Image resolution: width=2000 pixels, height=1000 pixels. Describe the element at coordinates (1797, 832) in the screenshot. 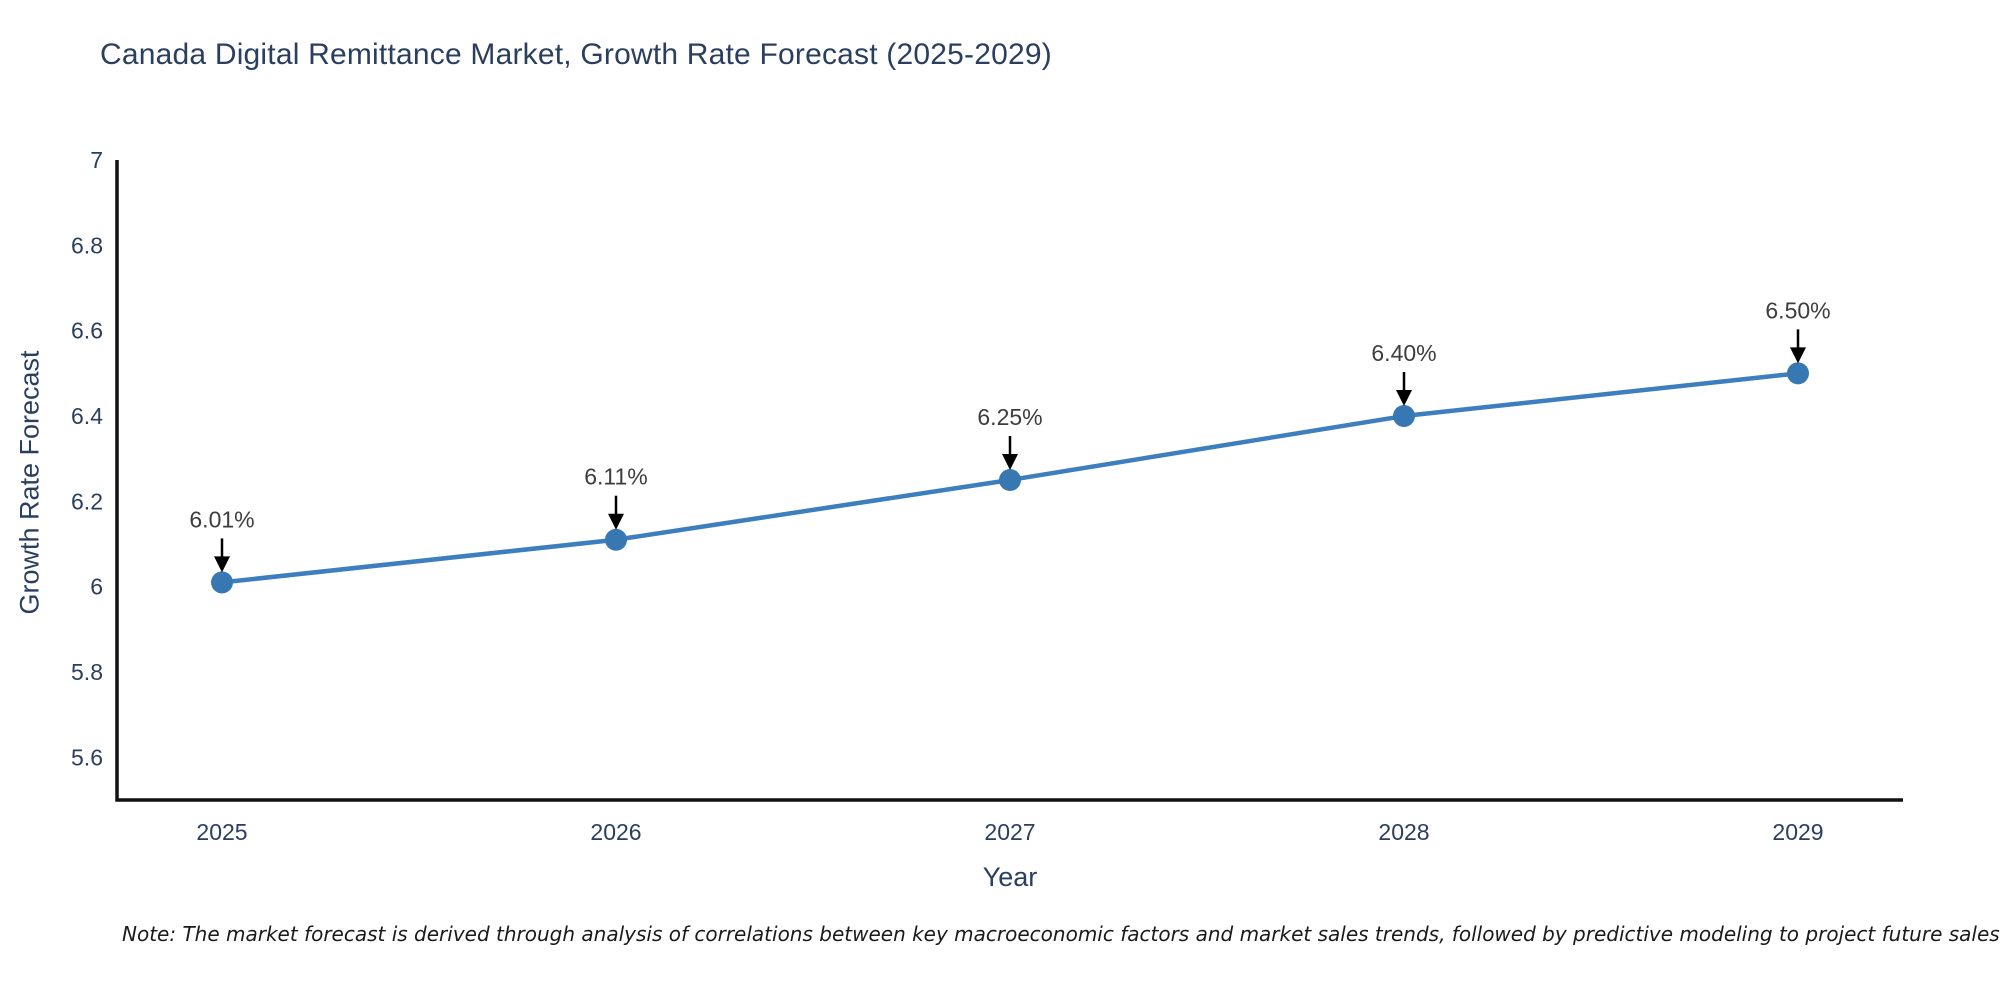

I see `x-tick-label: 2029` at that location.